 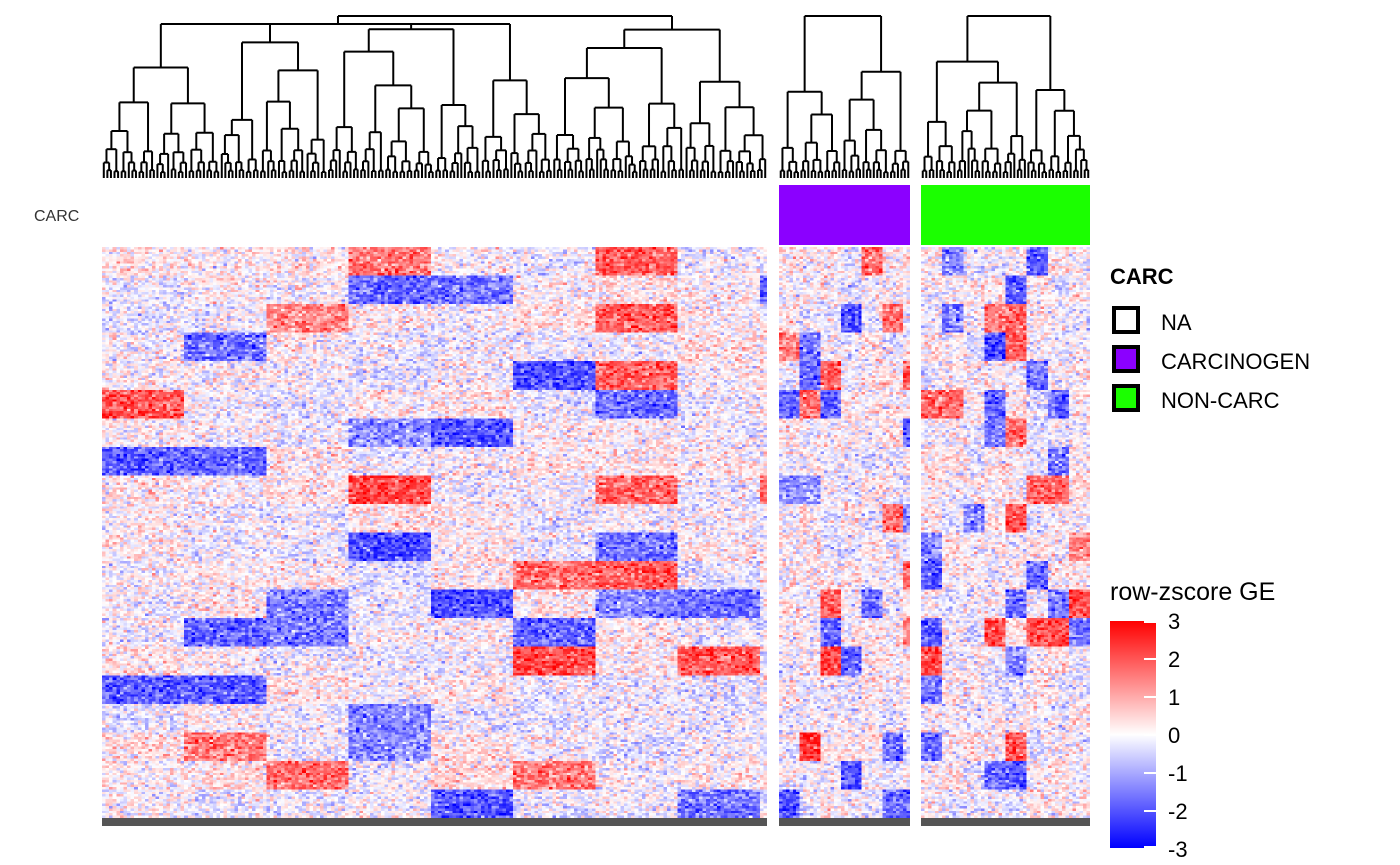 What do you see at coordinates (844, 532) in the screenshot?
I see `heatmap-panel-carcinogen` at bounding box center [844, 532].